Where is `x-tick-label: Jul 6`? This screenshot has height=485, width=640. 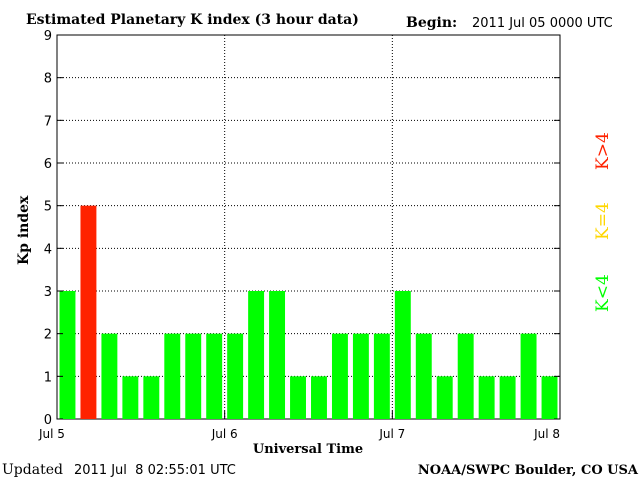
x-tick-label: Jul 6 is located at coordinates (224, 434).